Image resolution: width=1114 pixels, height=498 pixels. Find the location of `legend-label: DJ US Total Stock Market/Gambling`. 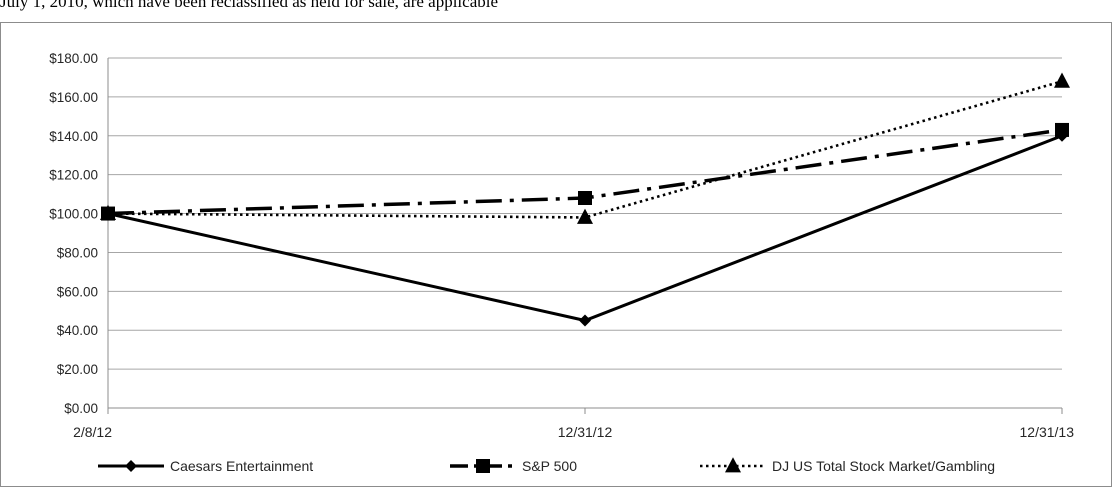

legend-label: DJ US Total Stock Market/Gambling is located at coordinates (883, 466).